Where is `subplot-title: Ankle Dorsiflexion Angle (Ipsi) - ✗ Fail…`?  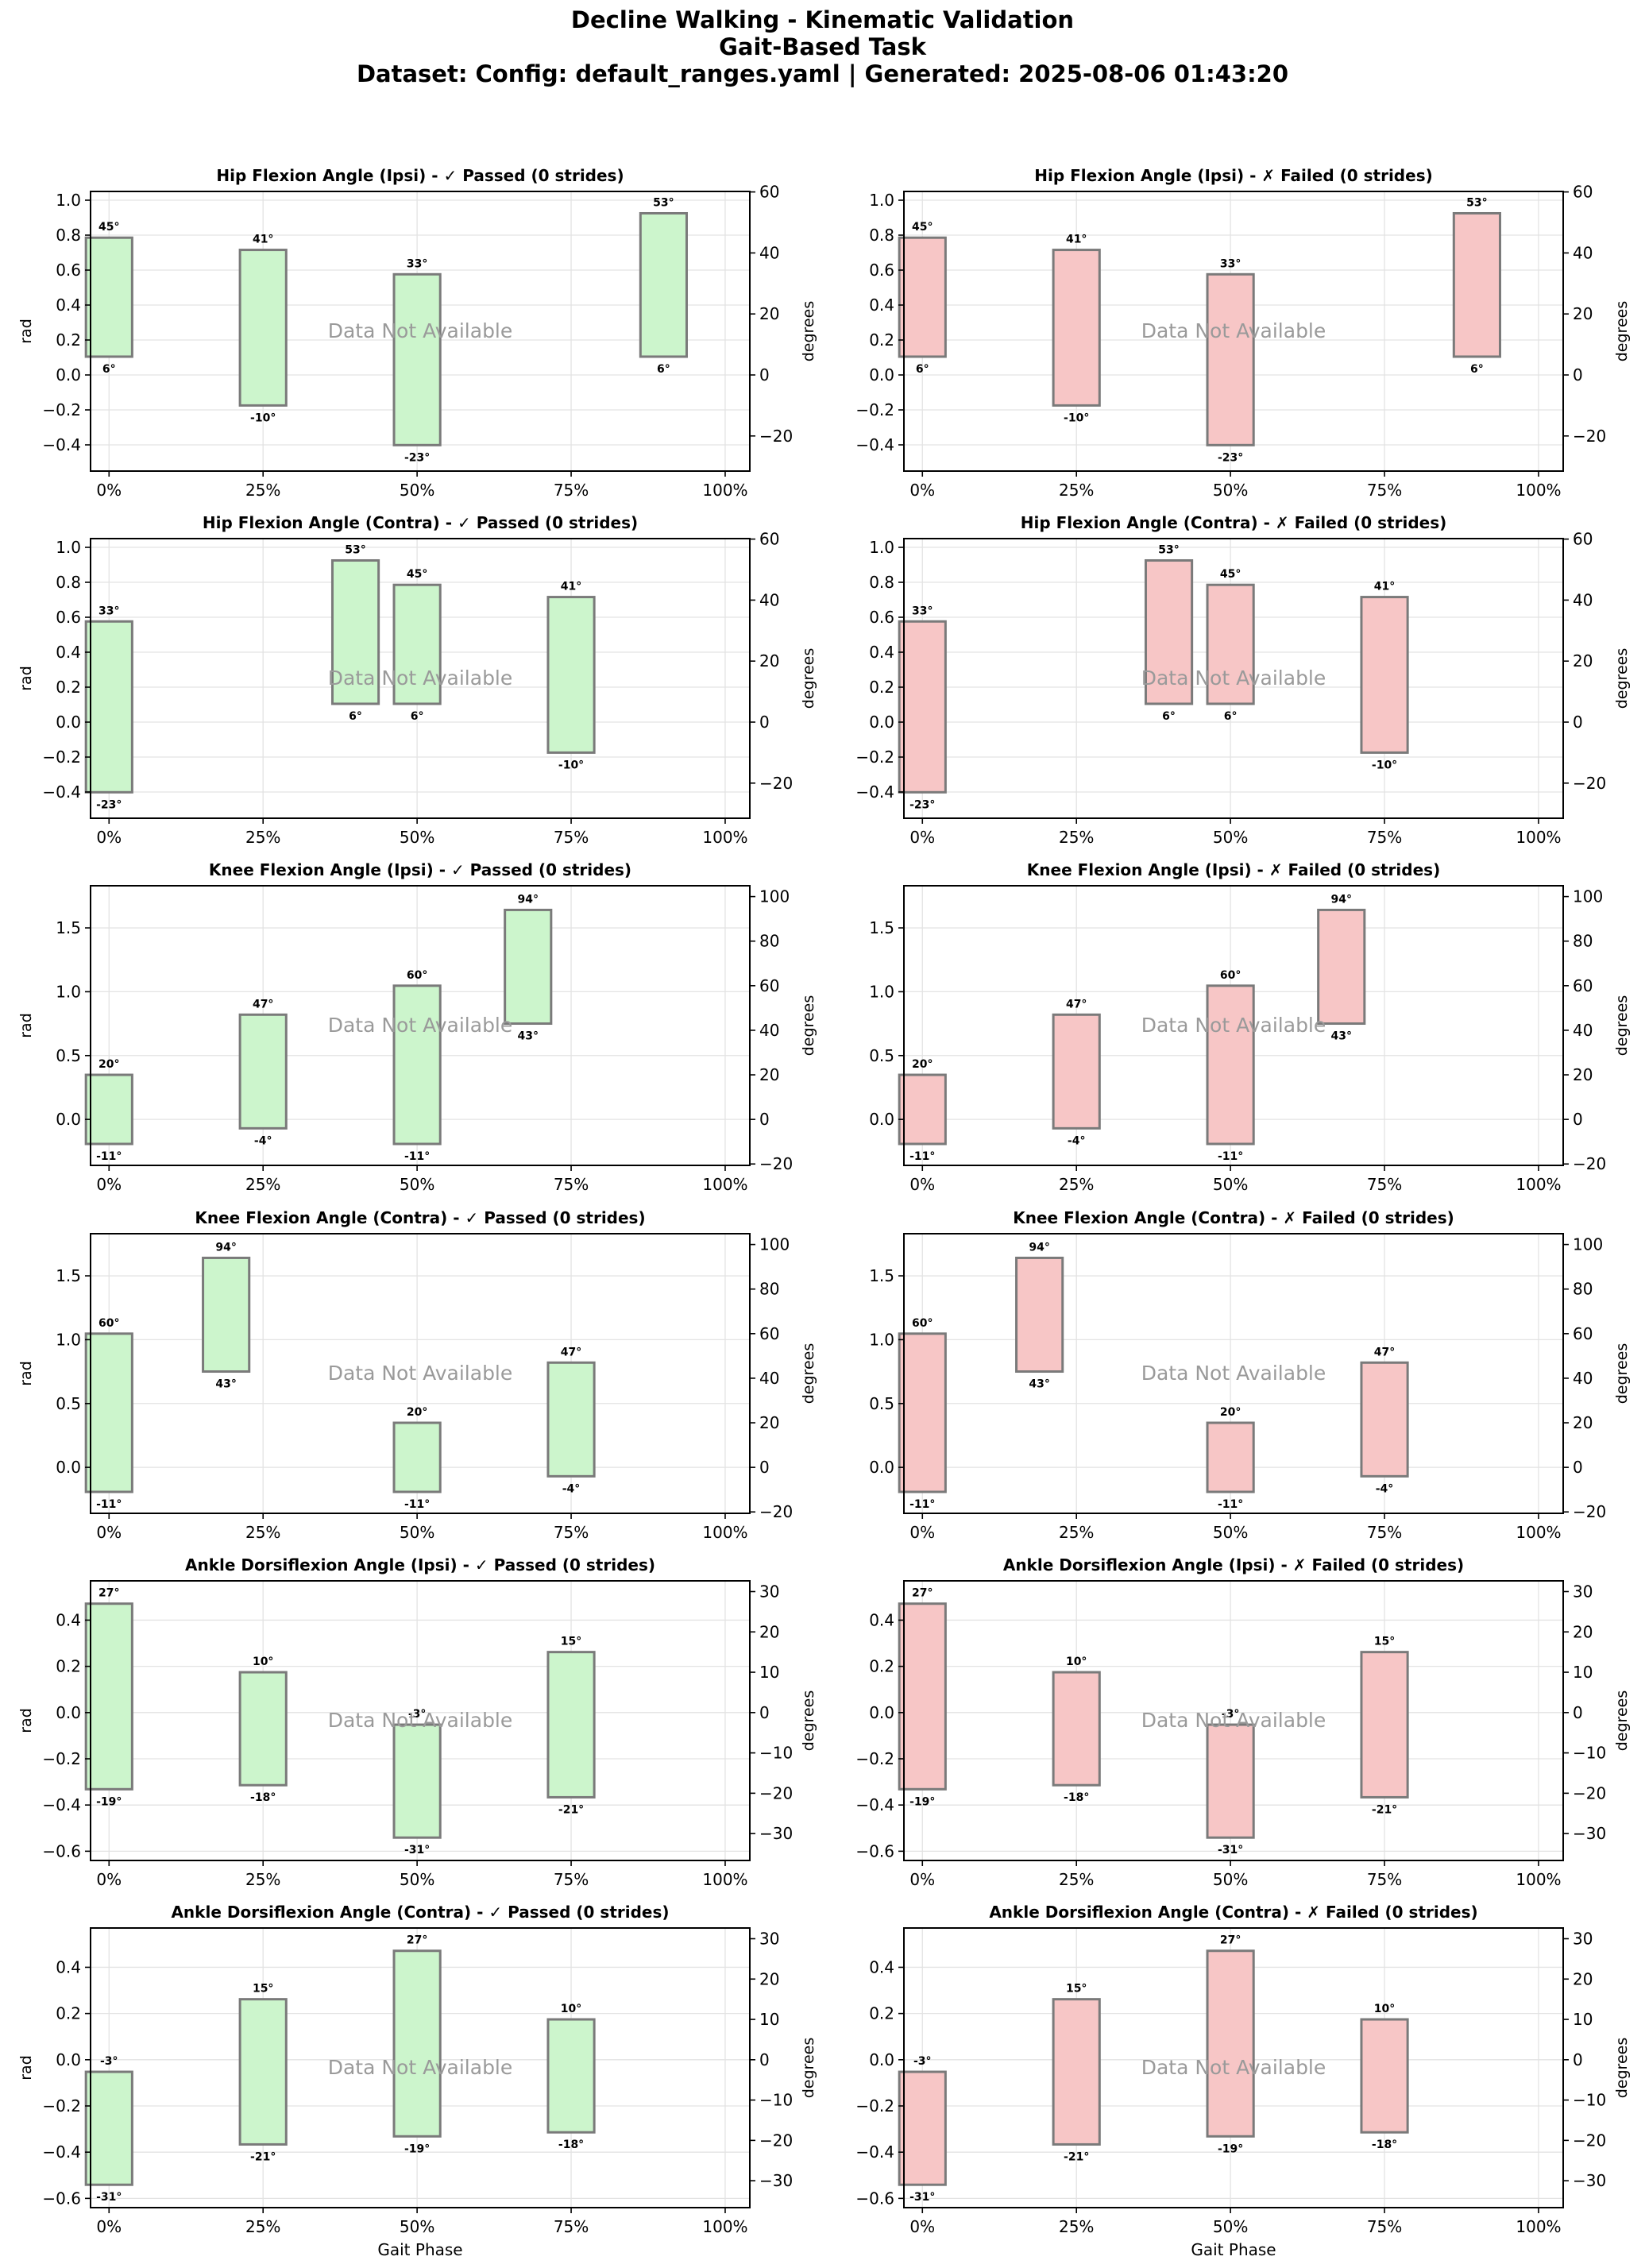 subplot-title: Ankle Dorsiflexion Angle (Ipsi) - ✗ Fail… is located at coordinates (1233, 1564).